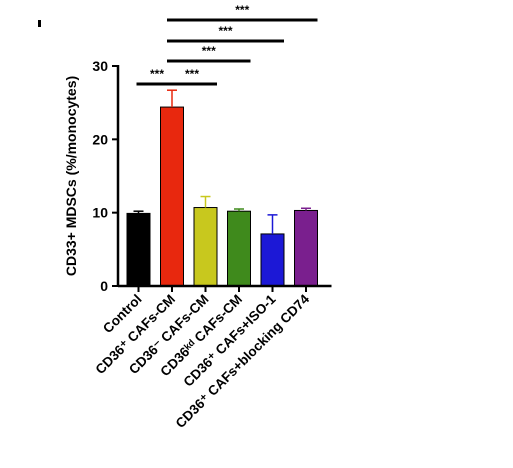  What do you see at coordinates (104, 286) in the screenshot?
I see `y-tick-label: 0` at bounding box center [104, 286].